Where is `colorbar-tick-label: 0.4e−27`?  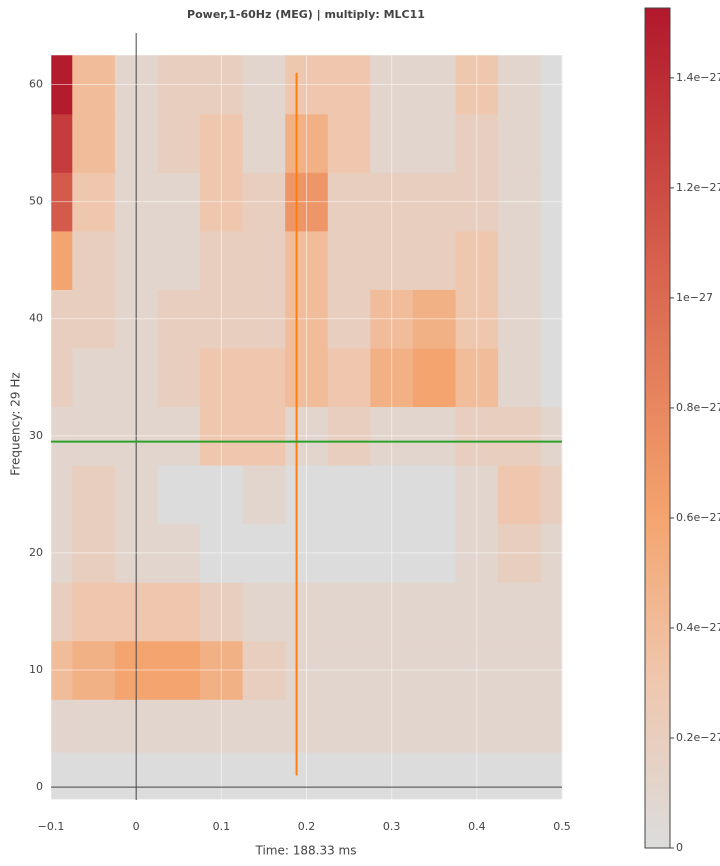 colorbar-tick-label: 0.4e−27 is located at coordinates (698, 627).